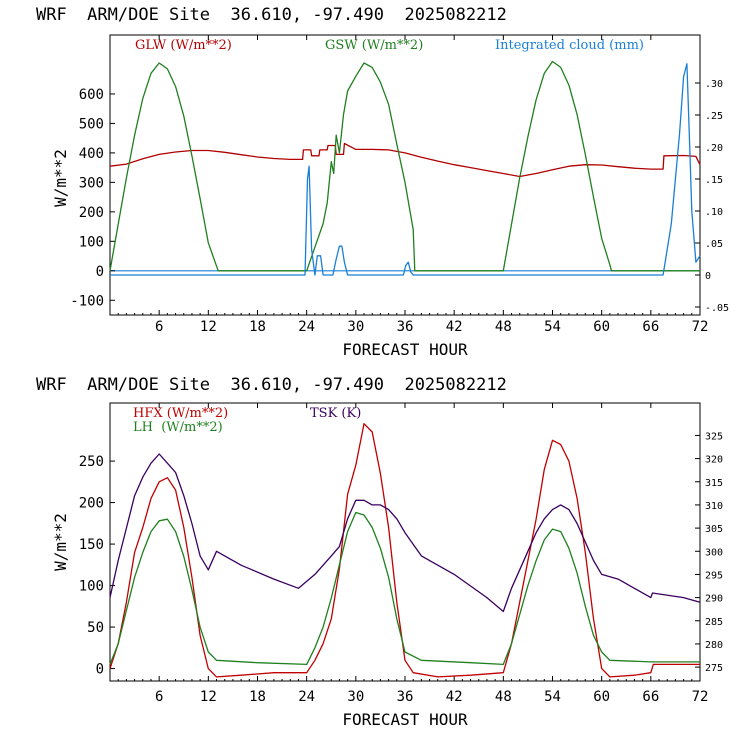 This screenshot has width=740, height=740. What do you see at coordinates (714, 180) in the screenshot?
I see `y2-tick-label: .15` at bounding box center [714, 180].